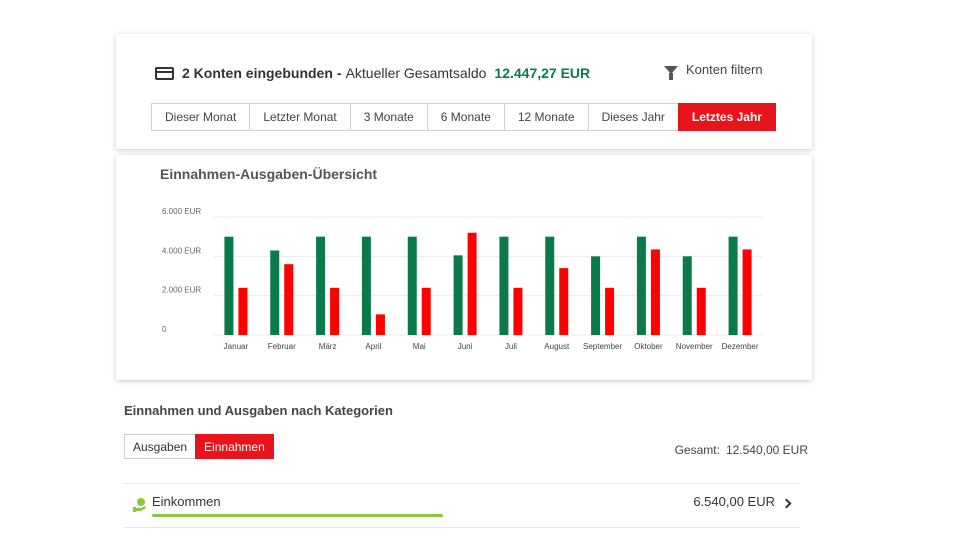  I want to click on credit-card-icon, so click(164, 73).